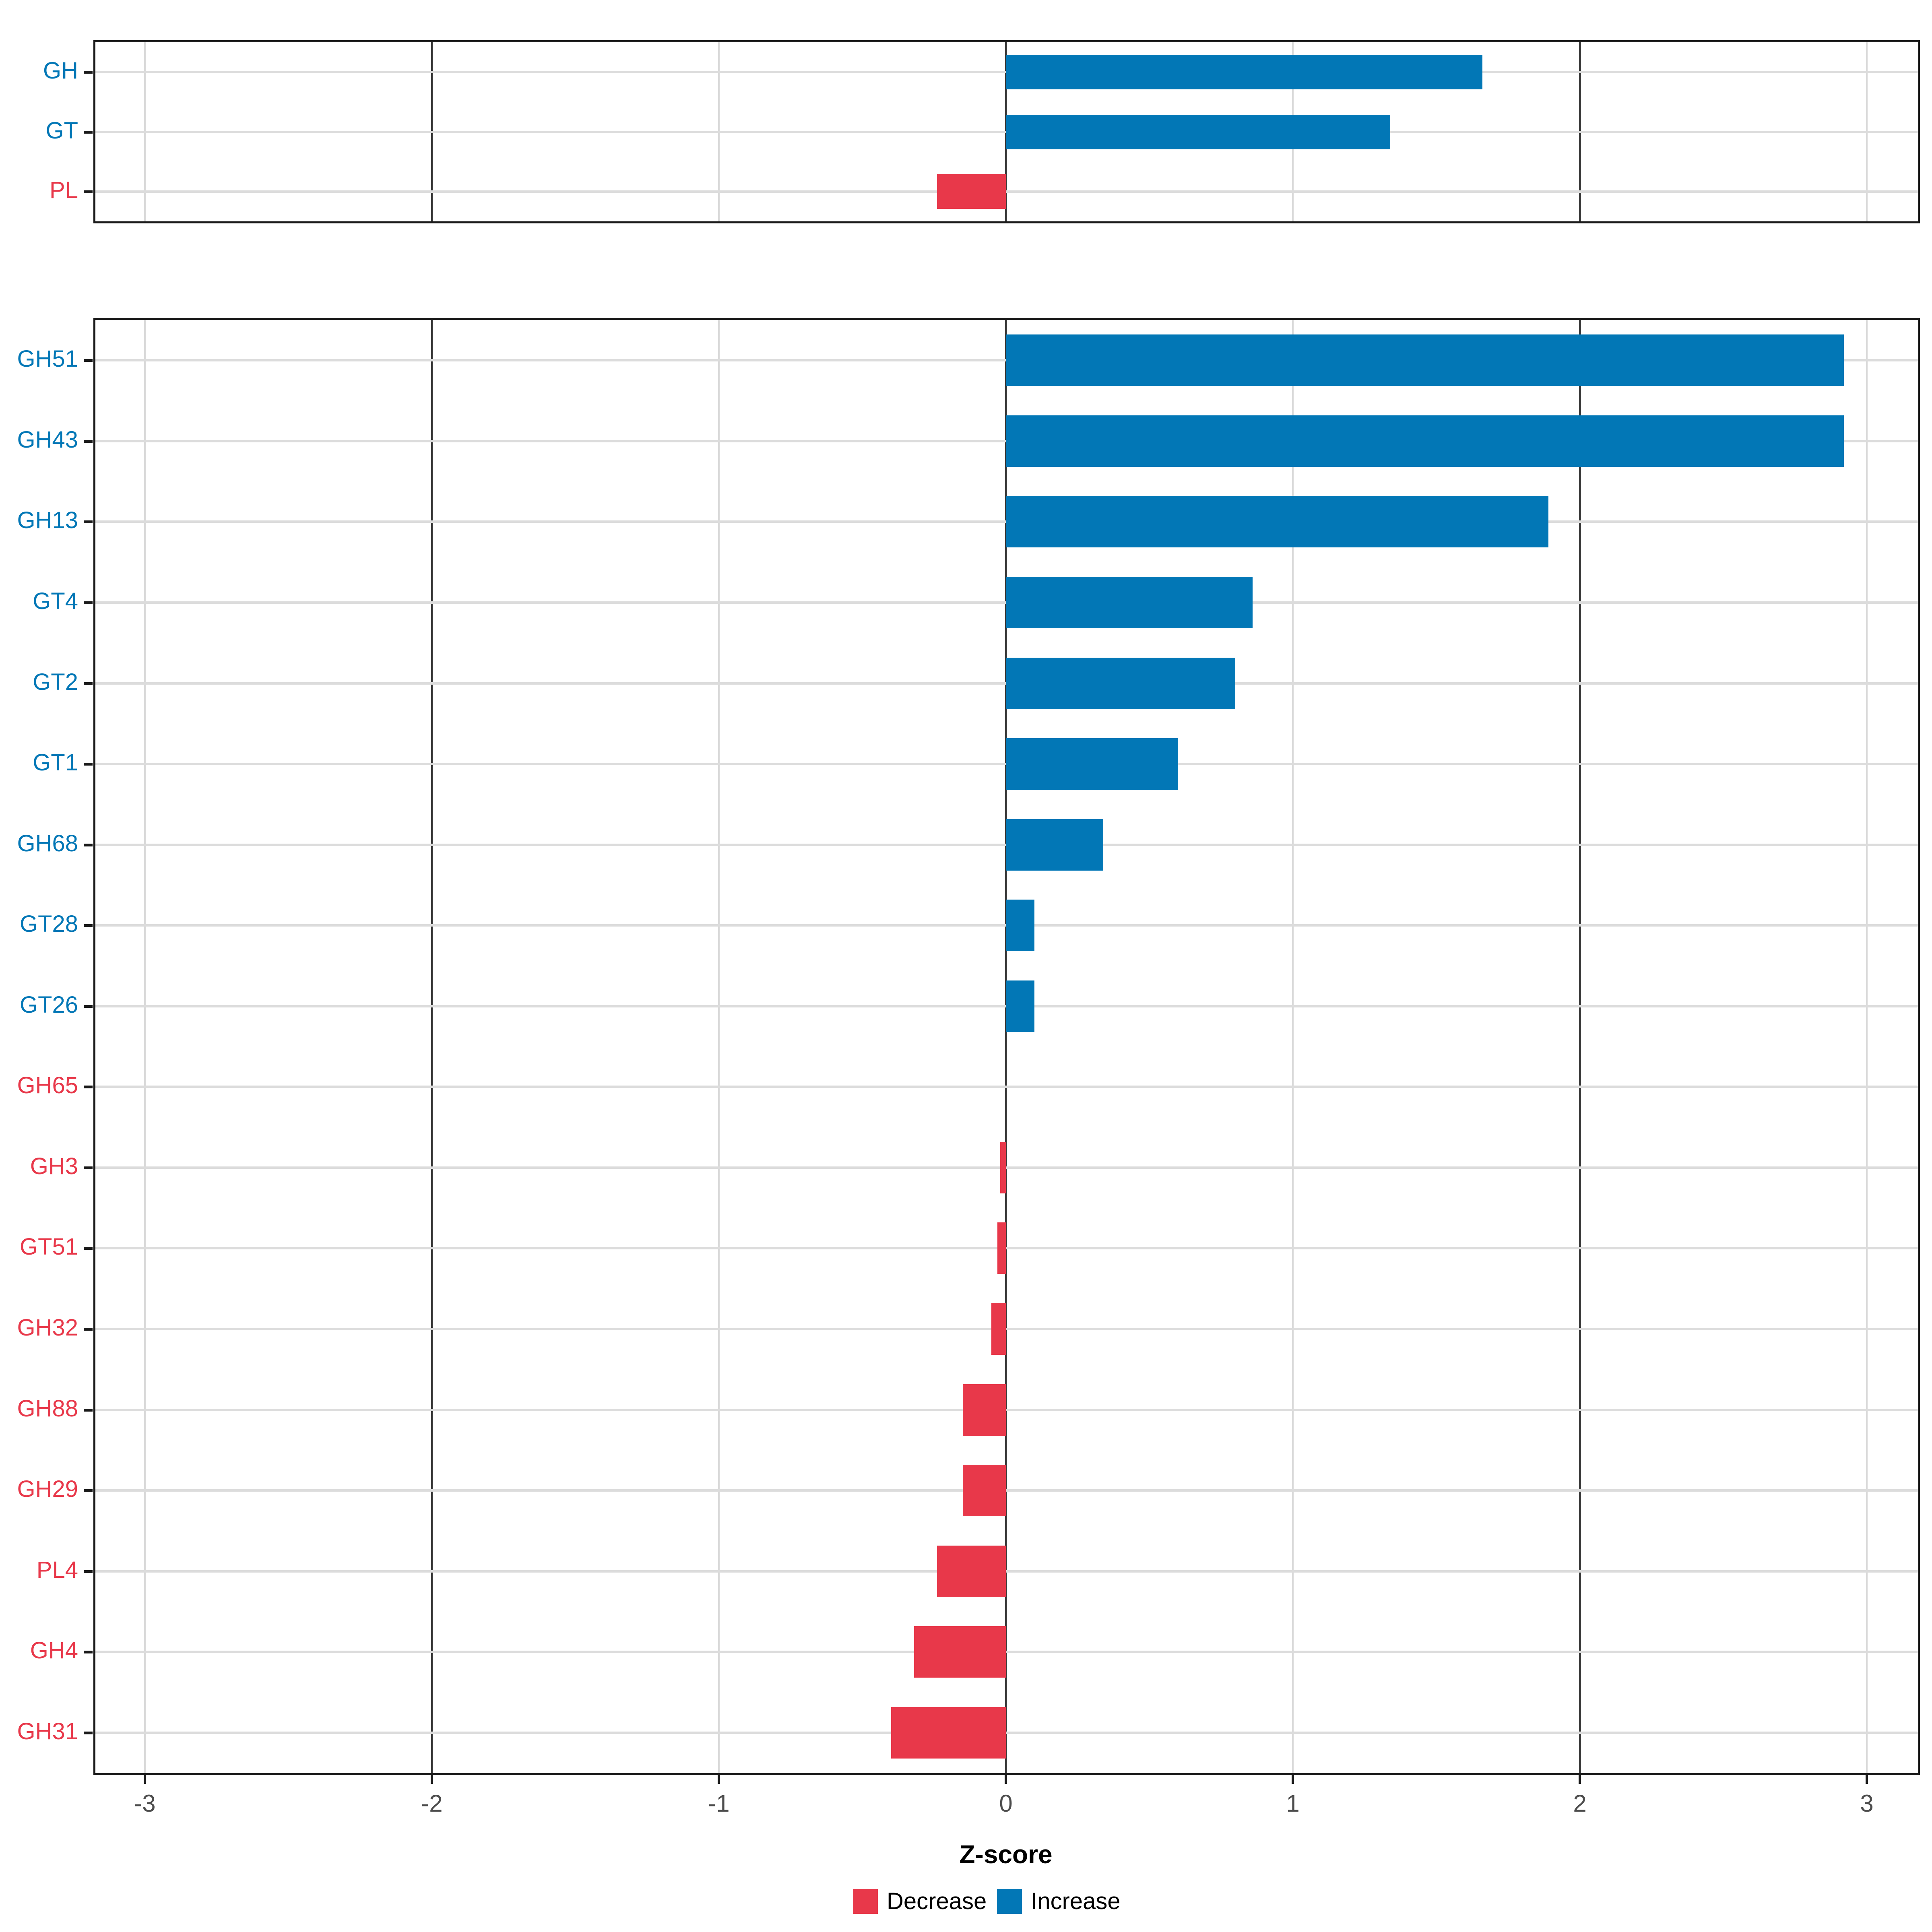 The width and height of the screenshot is (1932, 1932). What do you see at coordinates (54, 1166) in the screenshot?
I see `y-axis-label-GH3: GH3` at bounding box center [54, 1166].